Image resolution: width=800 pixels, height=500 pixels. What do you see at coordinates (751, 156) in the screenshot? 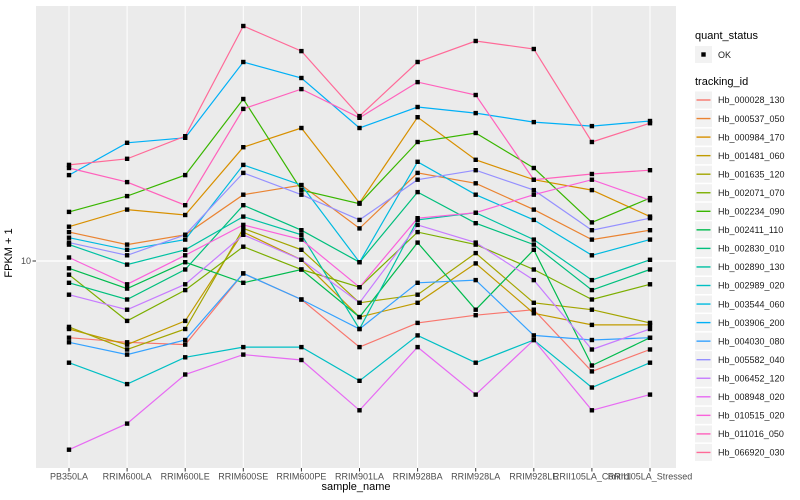
I see `legend-item-label: Hb_001481_060` at bounding box center [751, 156].